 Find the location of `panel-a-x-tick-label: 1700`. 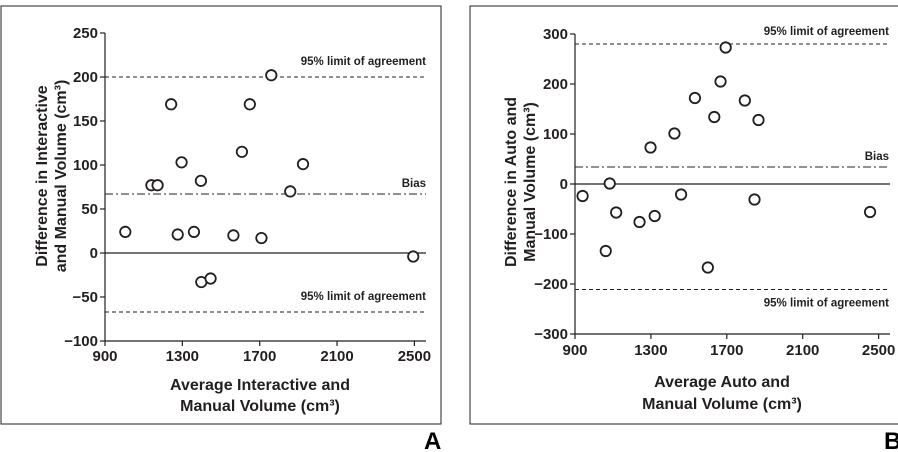

panel-a-x-tick-label: 1700 is located at coordinates (259, 356).